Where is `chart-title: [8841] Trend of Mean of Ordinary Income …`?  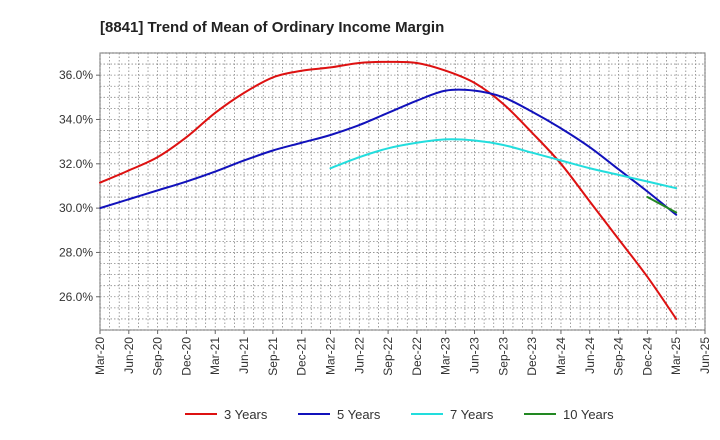
chart-title: [8841] Trend of Mean of Ordinary Income … is located at coordinates (272, 27).